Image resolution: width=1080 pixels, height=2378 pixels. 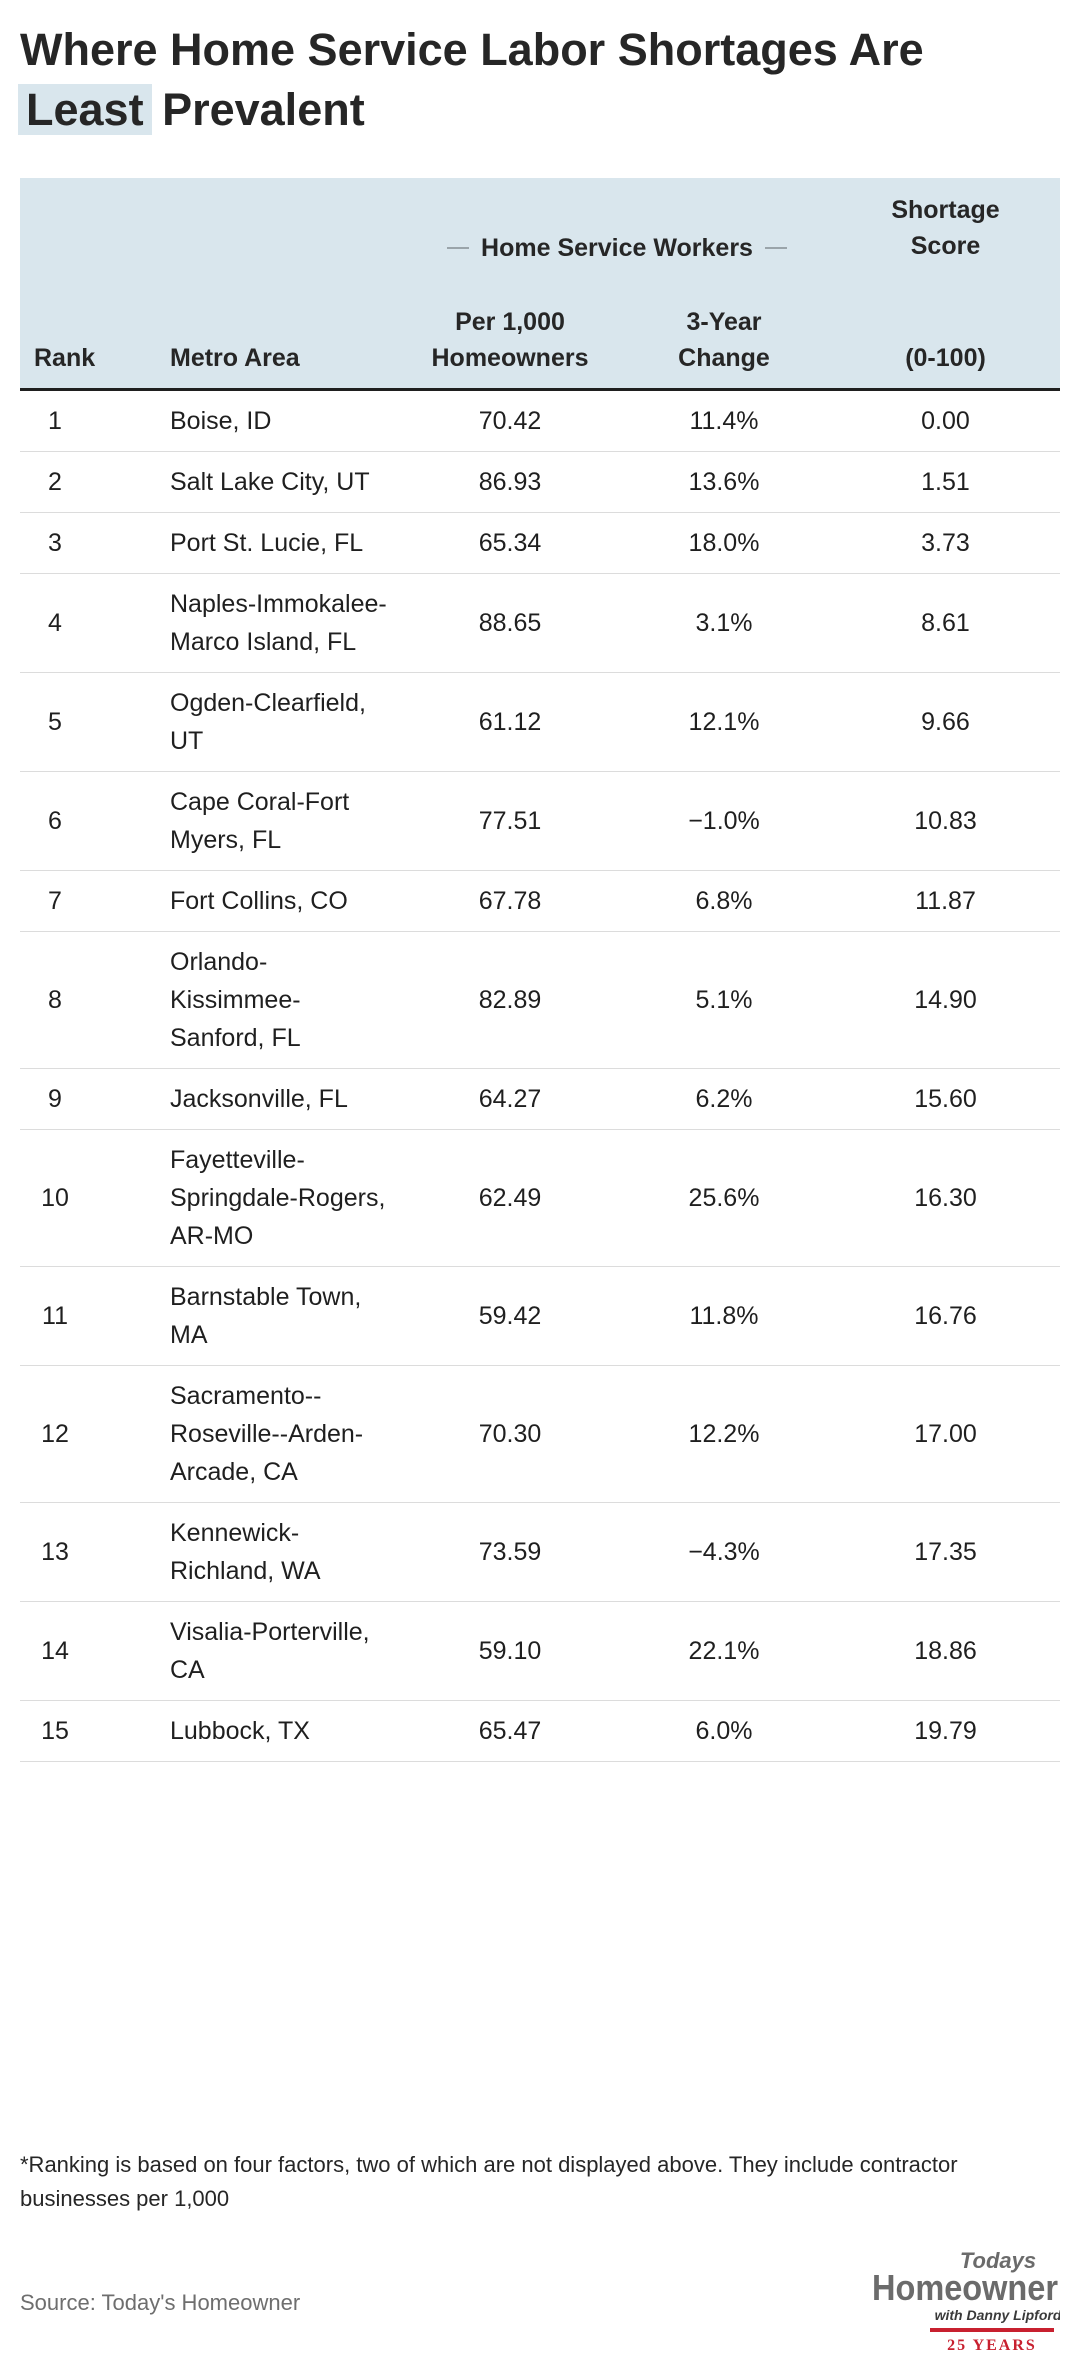 What do you see at coordinates (92, 1731) in the screenshot?
I see `rank-cell: 15` at bounding box center [92, 1731].